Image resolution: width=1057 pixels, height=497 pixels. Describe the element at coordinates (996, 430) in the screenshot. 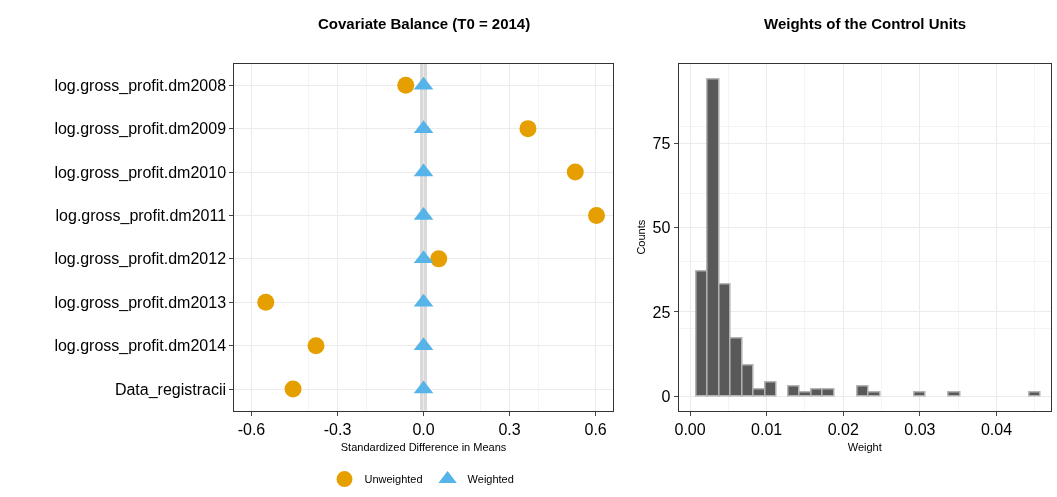

I see `x-tick-label: 0.04` at that location.